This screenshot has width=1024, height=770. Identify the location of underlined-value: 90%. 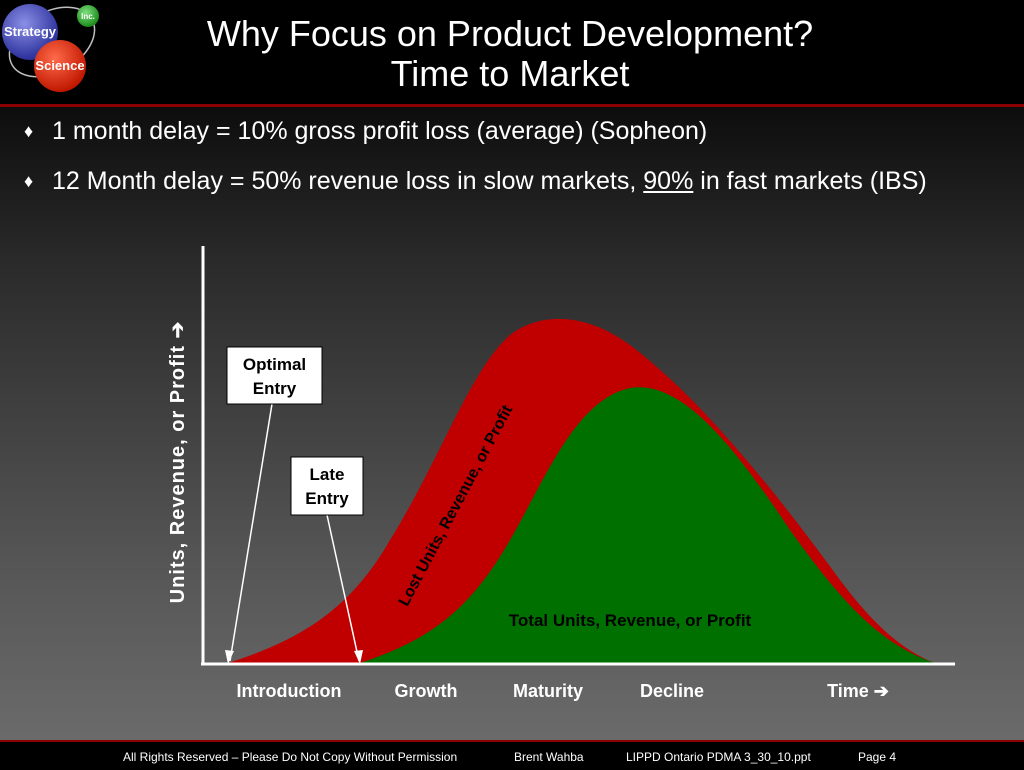
(668, 181).